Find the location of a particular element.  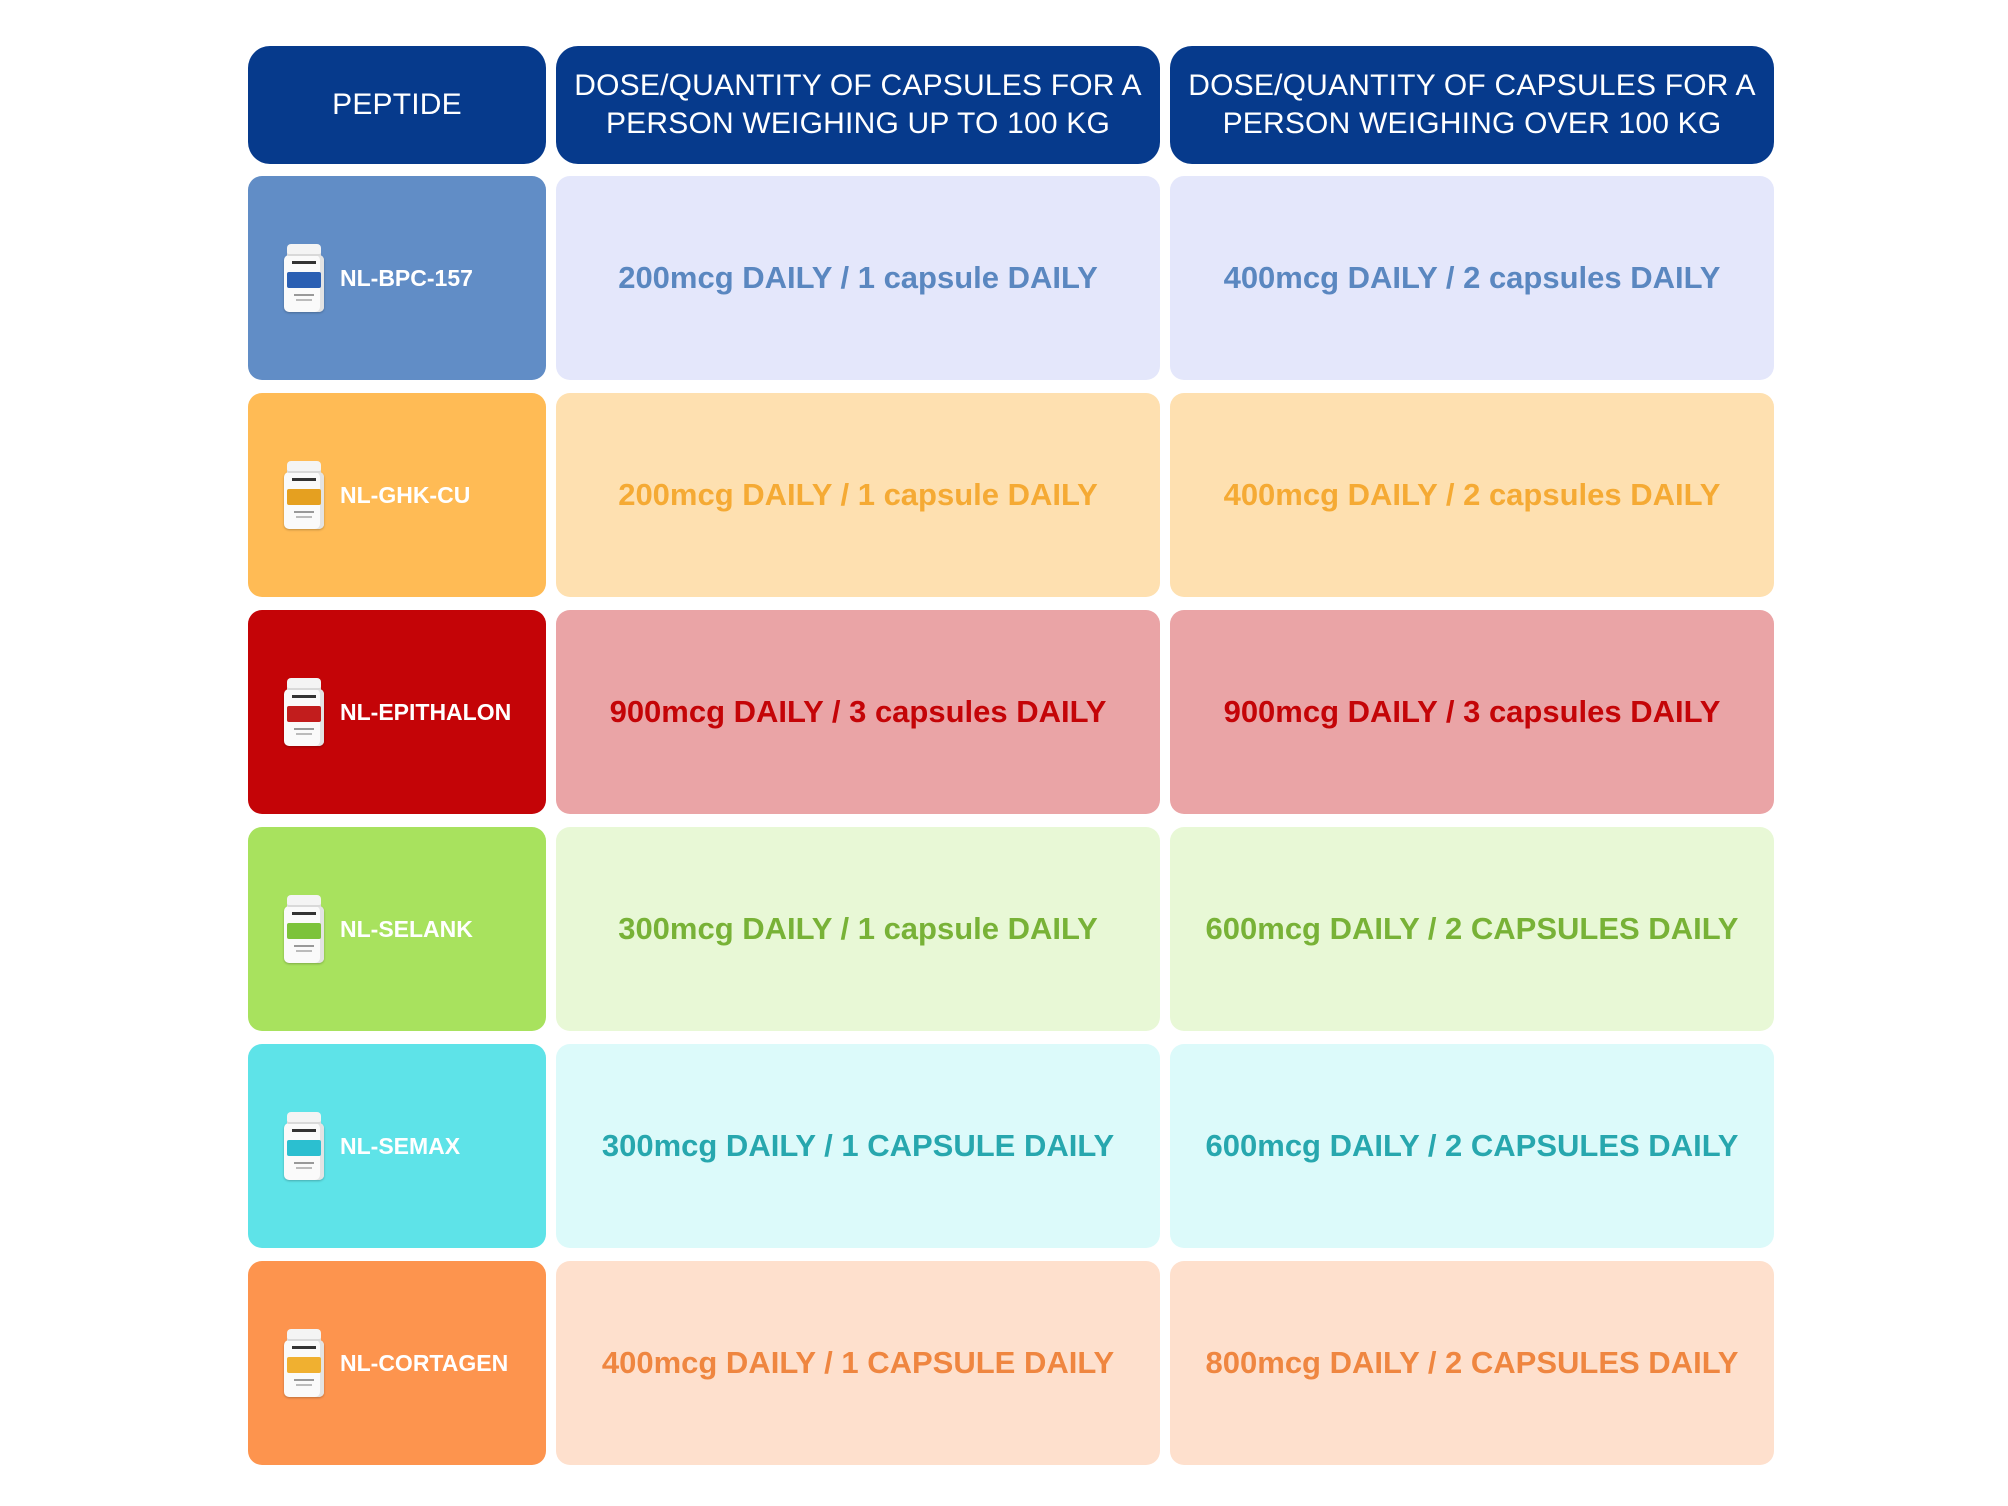

dose-over-100kg-cell: 800mcg DAILY / 2 CAPSULES DAILY is located at coordinates (1472, 1363).